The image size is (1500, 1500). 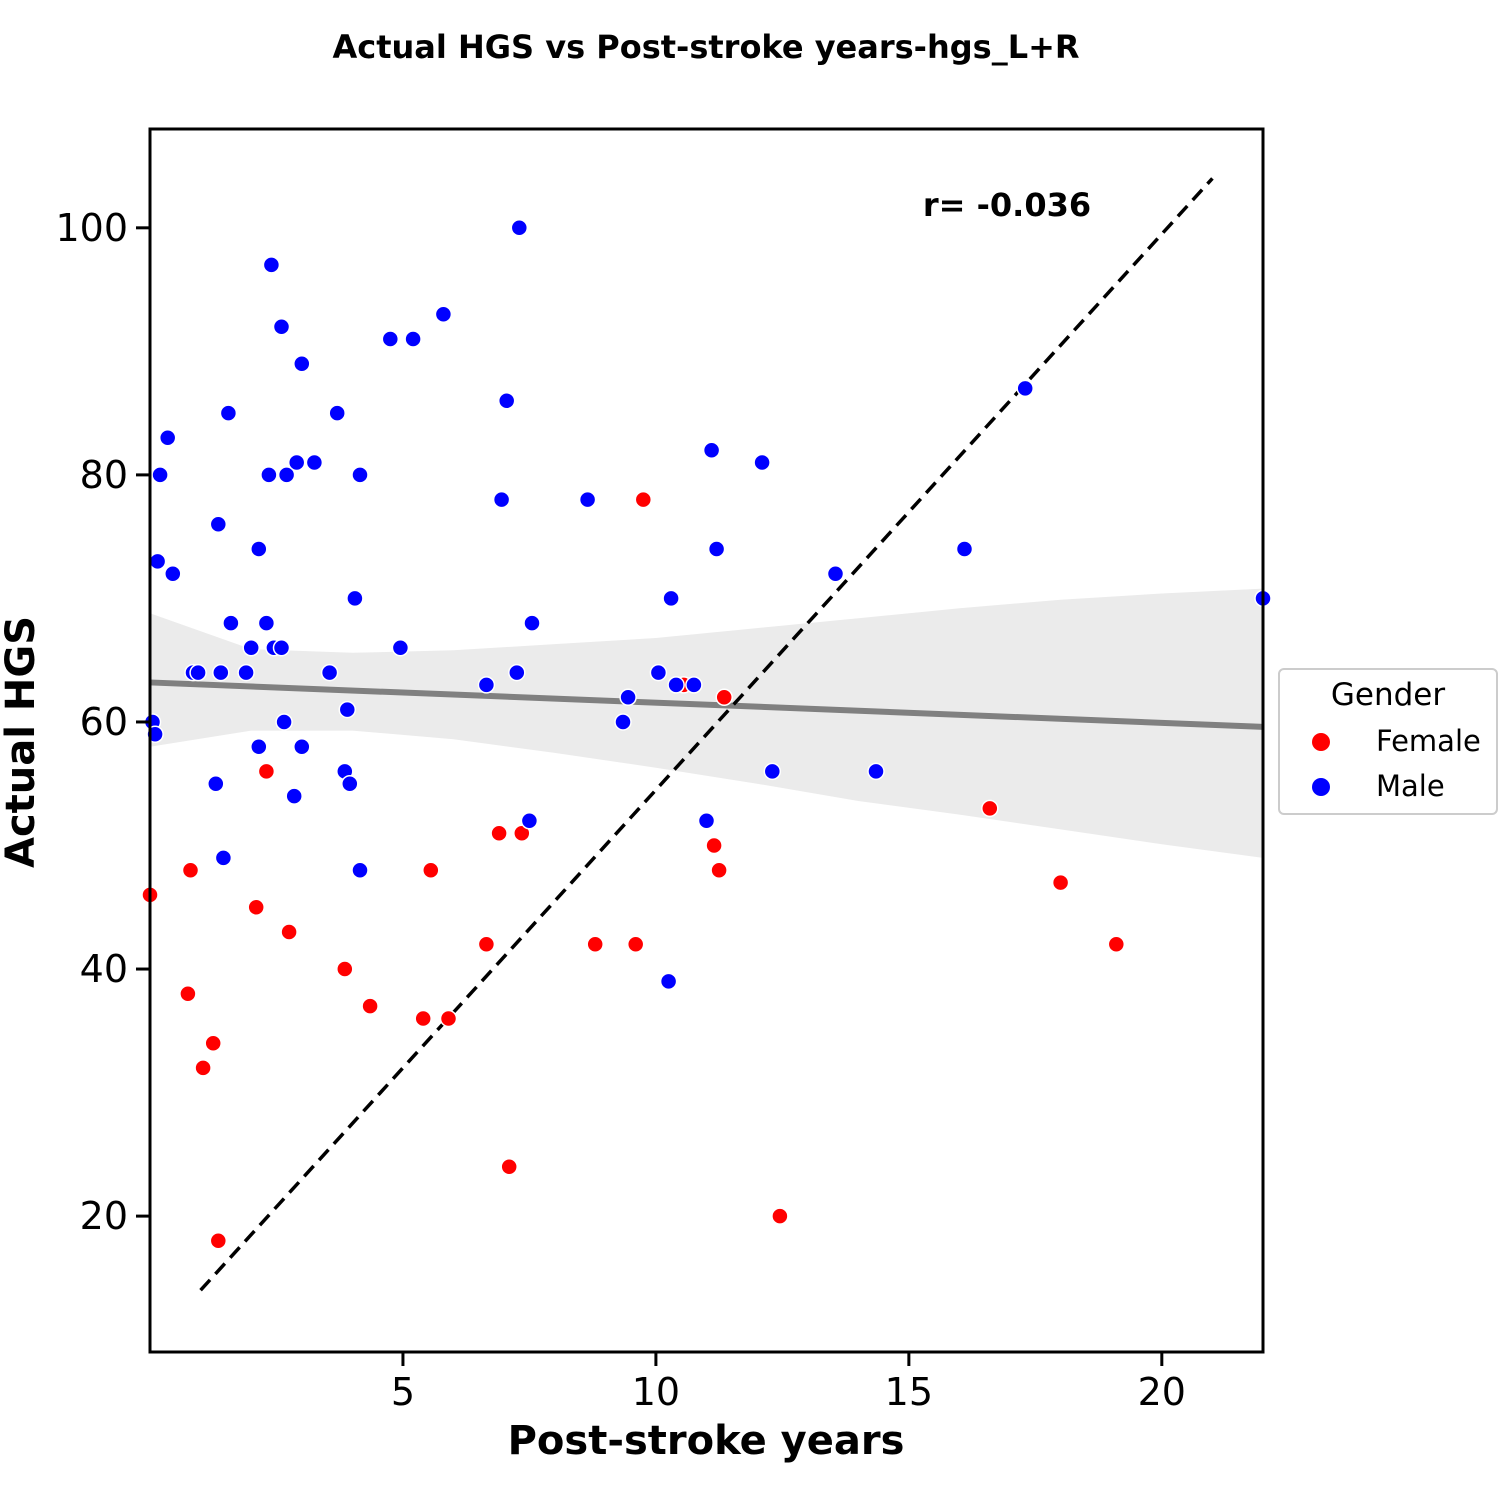 What do you see at coordinates (104, 475) in the screenshot?
I see `y-tick-label-80: 80` at bounding box center [104, 475].